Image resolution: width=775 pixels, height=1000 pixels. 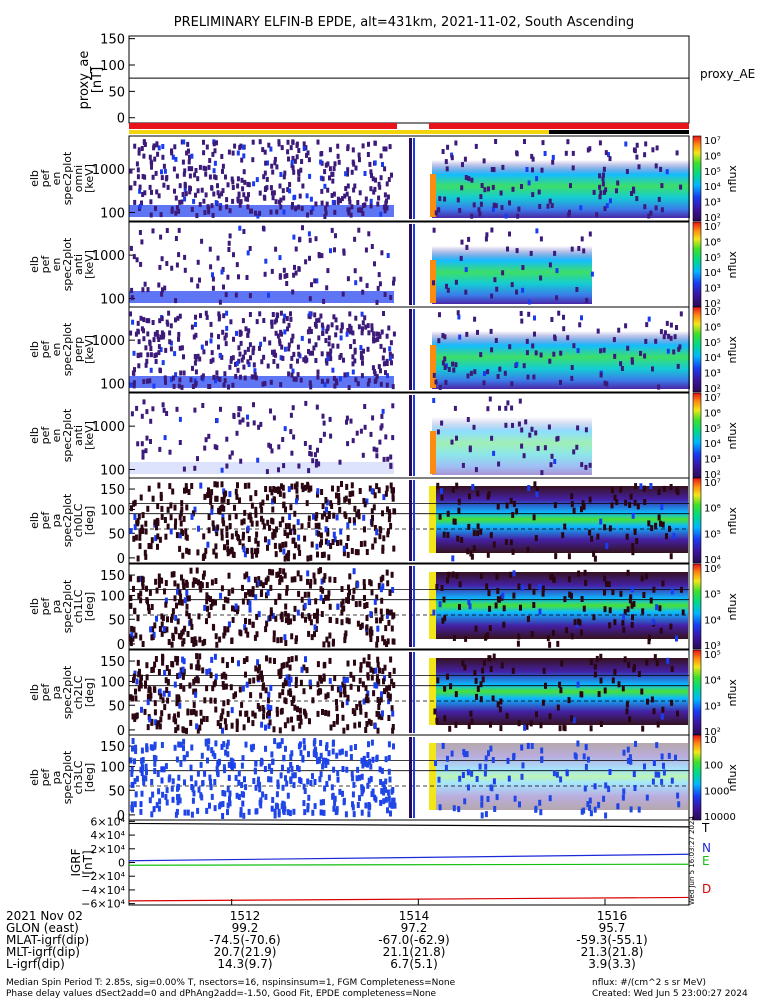 I want to click on spectrogram-tick-label: 100, so click(x=112, y=510).